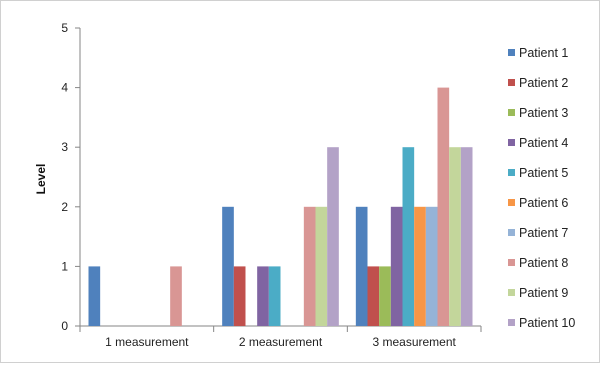 The width and height of the screenshot is (602, 365). Describe the element at coordinates (147, 342) in the screenshot. I see `x-tick-label: 1 measurement` at that location.